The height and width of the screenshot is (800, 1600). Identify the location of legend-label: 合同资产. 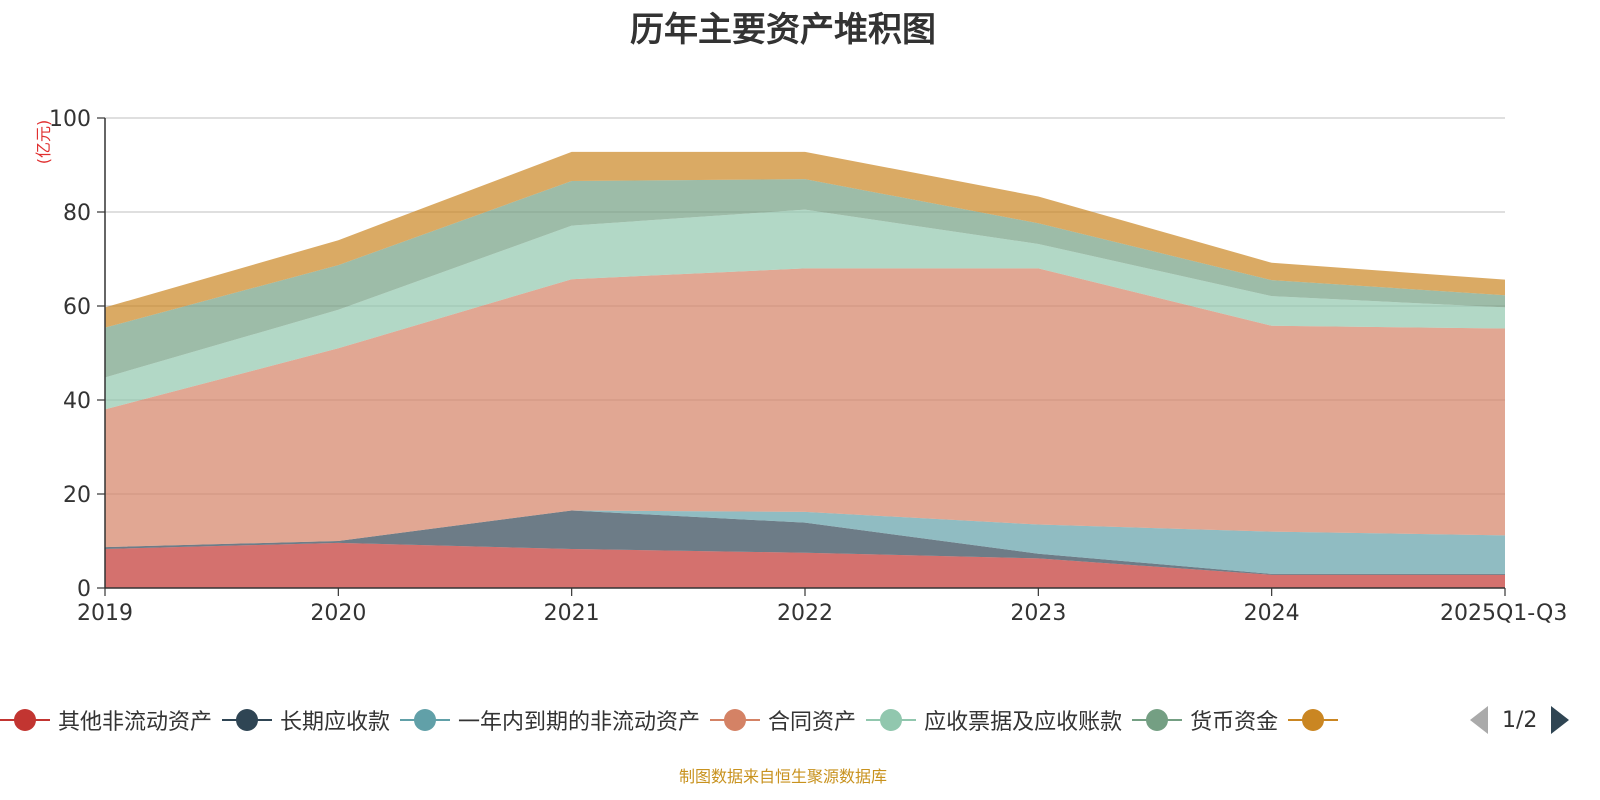
(812, 722).